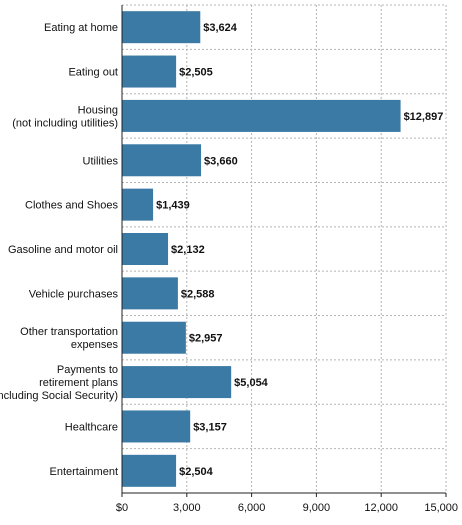 This screenshot has height=525, width=462. I want to click on category-label: Housing (not including utilities), so click(65, 116).